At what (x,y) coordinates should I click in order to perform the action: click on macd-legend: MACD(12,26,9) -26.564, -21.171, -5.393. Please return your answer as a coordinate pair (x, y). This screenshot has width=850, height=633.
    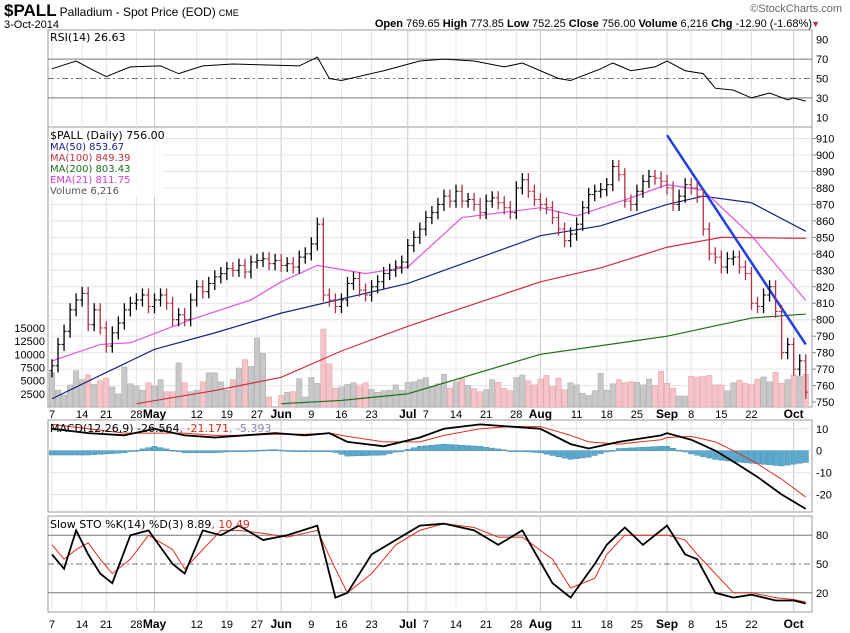
    Looking at the image, I should click on (160, 428).